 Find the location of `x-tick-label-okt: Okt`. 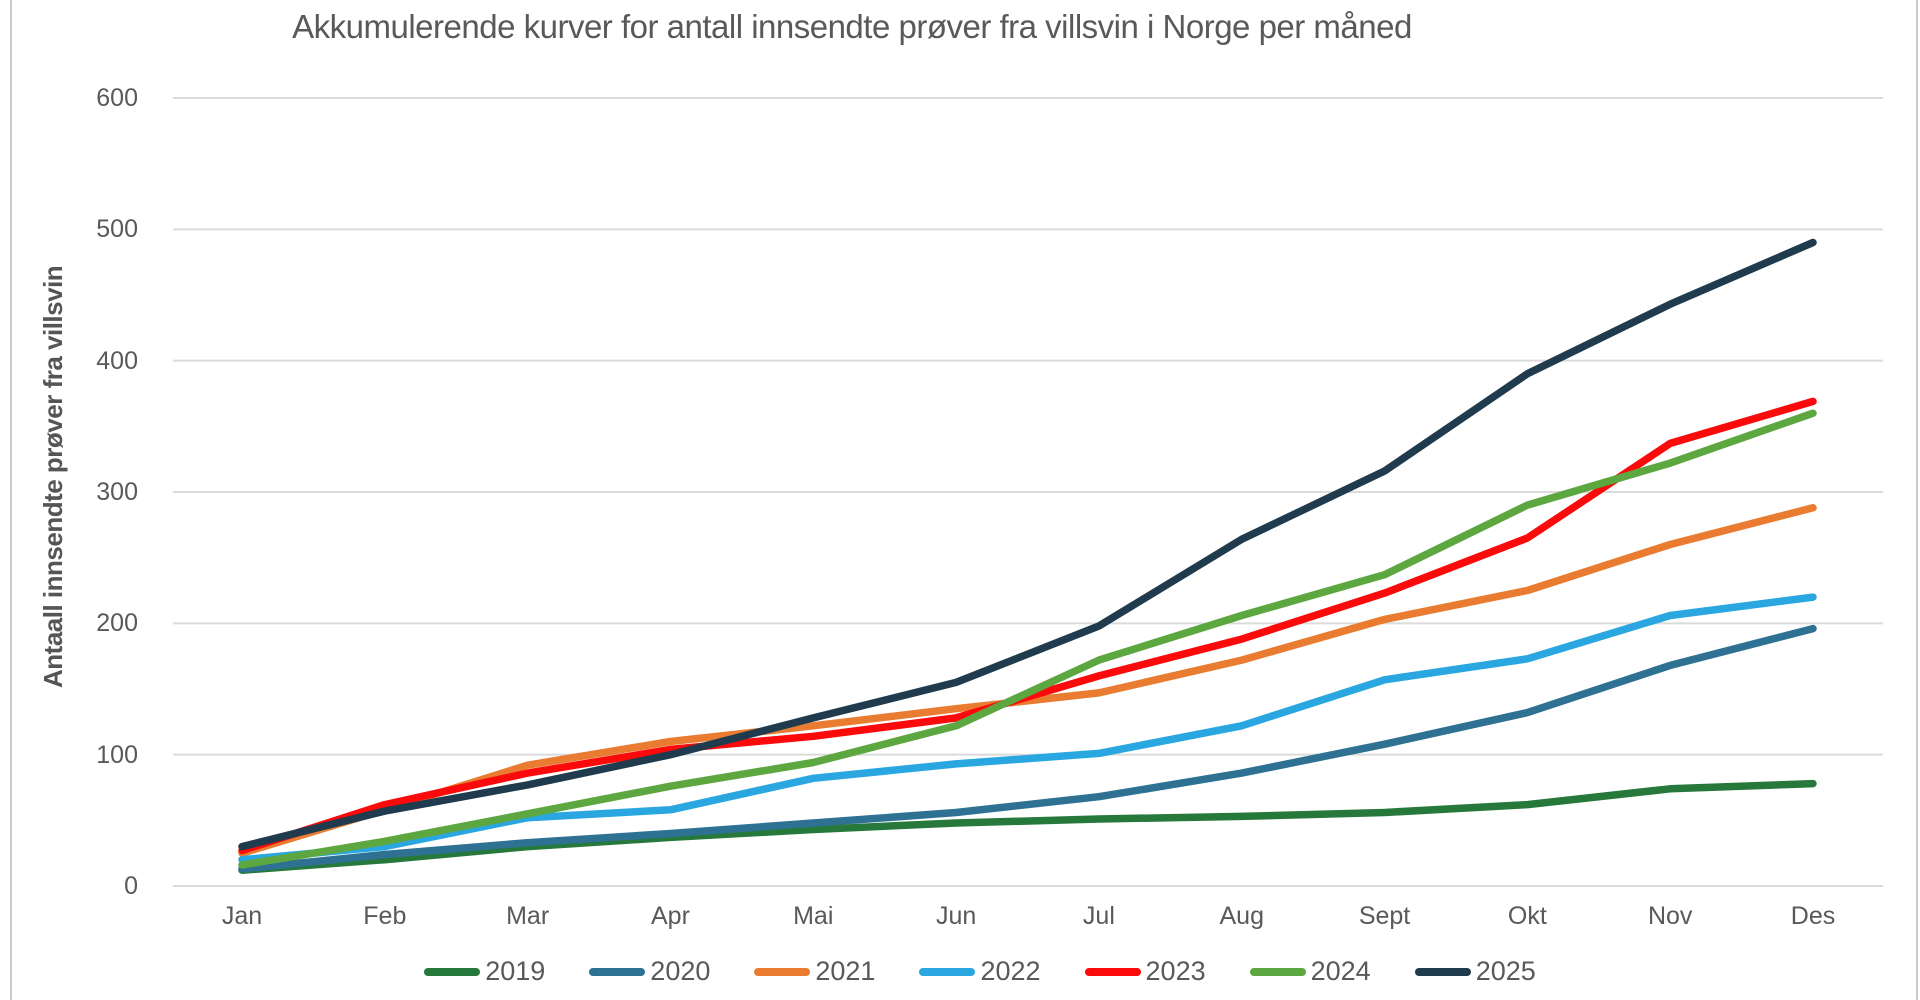

x-tick-label-okt: Okt is located at coordinates (1527, 916).